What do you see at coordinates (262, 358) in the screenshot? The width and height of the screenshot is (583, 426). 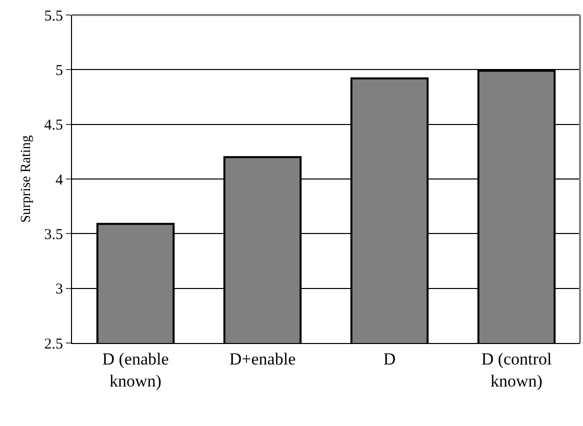 I see `x-tick-label: D+enable` at bounding box center [262, 358].